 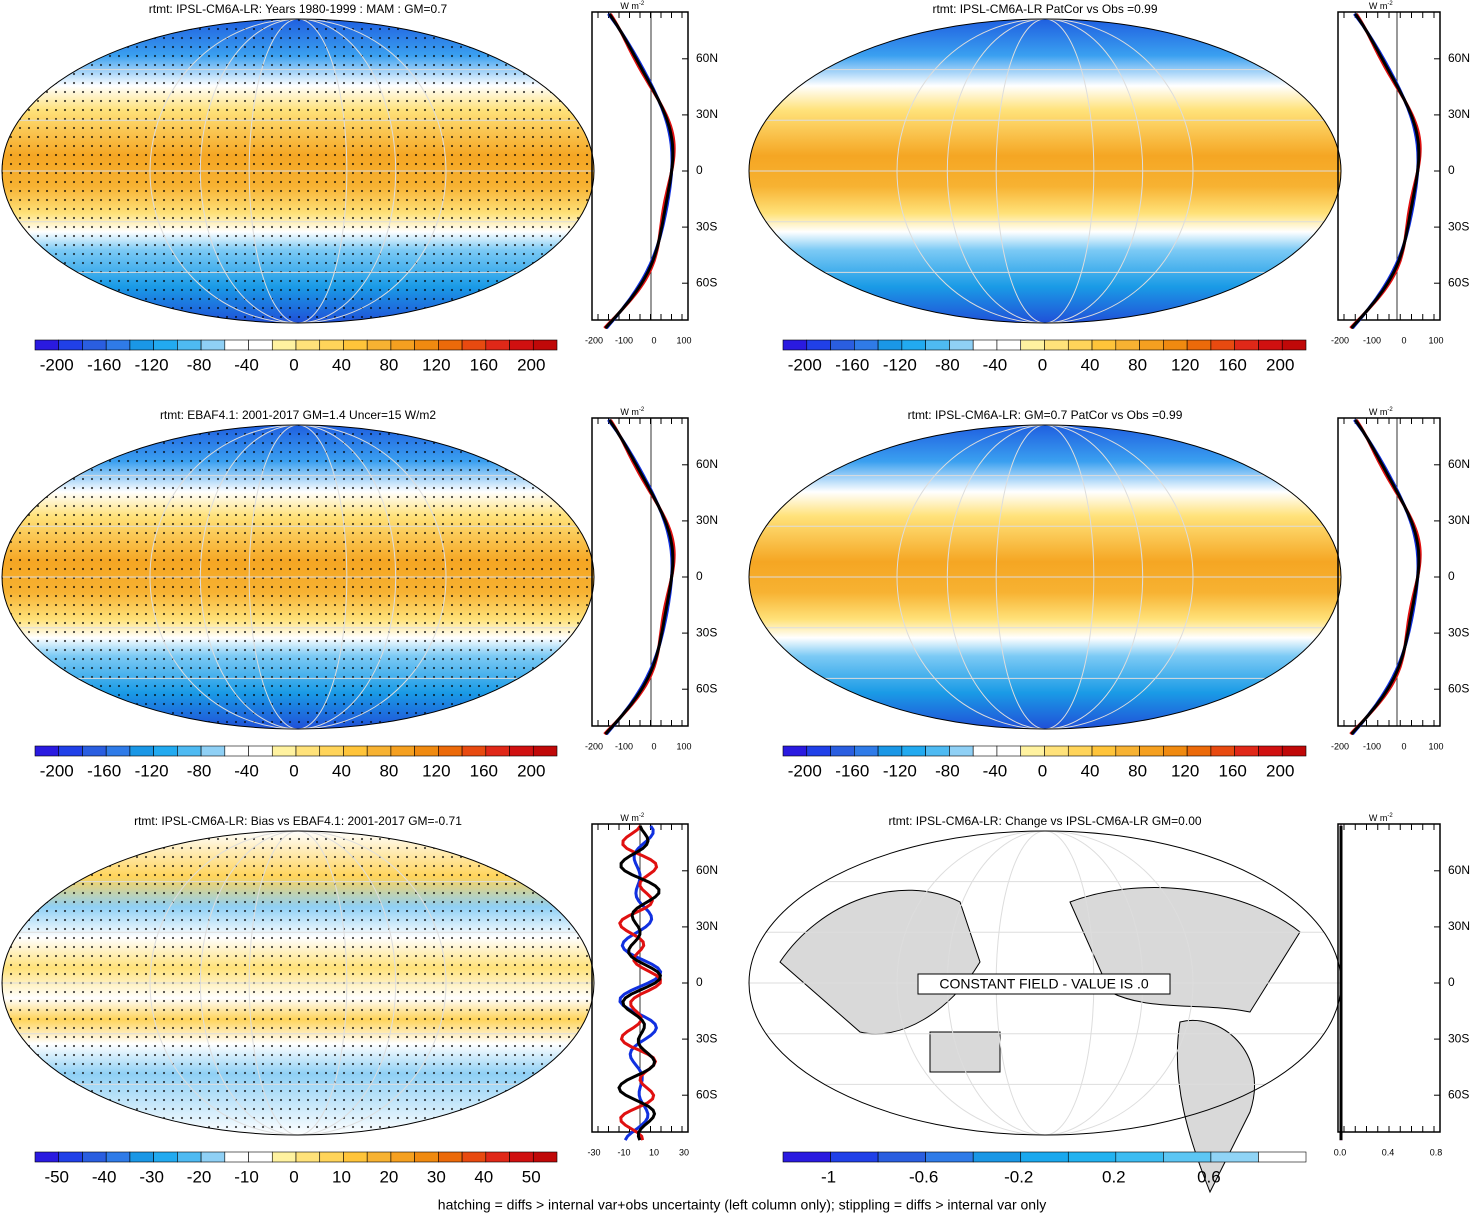 What do you see at coordinates (293, 1176) in the screenshot?
I see `colorbar-label: 0` at bounding box center [293, 1176].